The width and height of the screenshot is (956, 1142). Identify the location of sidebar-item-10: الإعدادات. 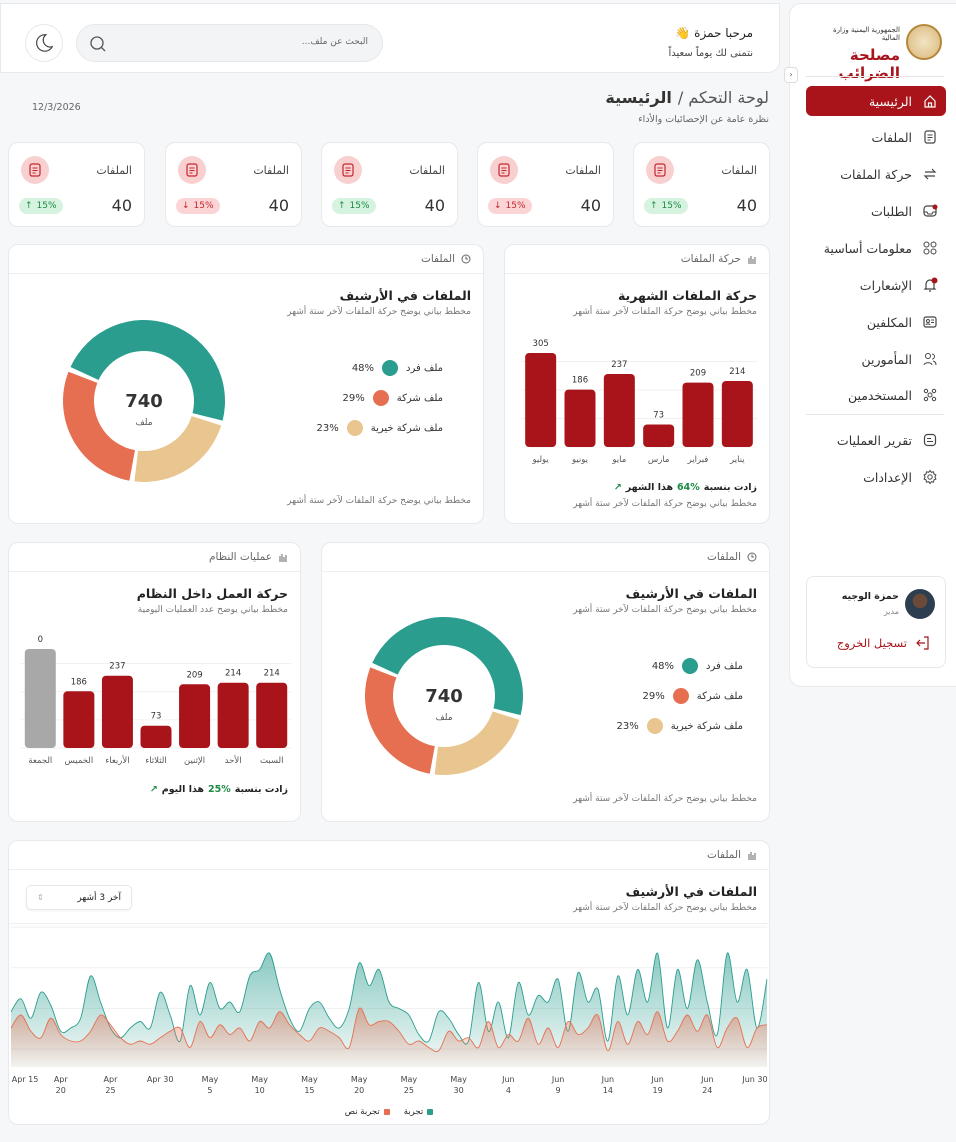
(876, 477).